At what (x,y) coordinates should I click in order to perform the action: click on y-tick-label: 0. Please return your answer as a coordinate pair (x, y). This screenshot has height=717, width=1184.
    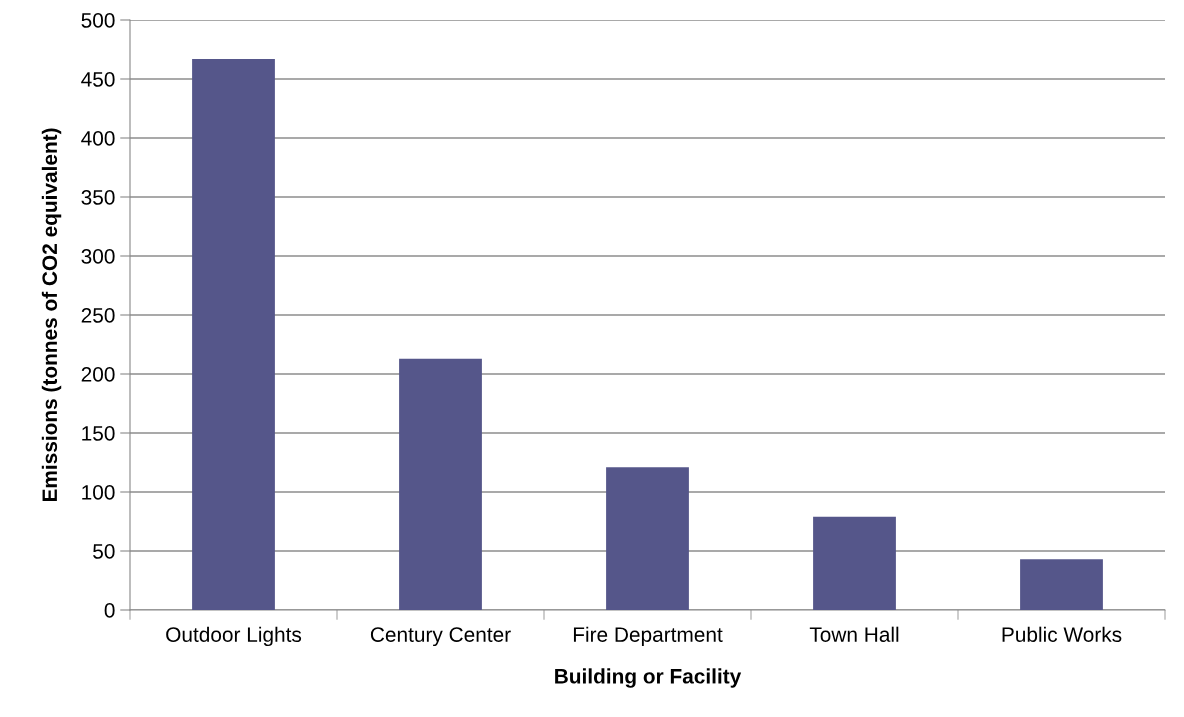
    Looking at the image, I should click on (109, 610).